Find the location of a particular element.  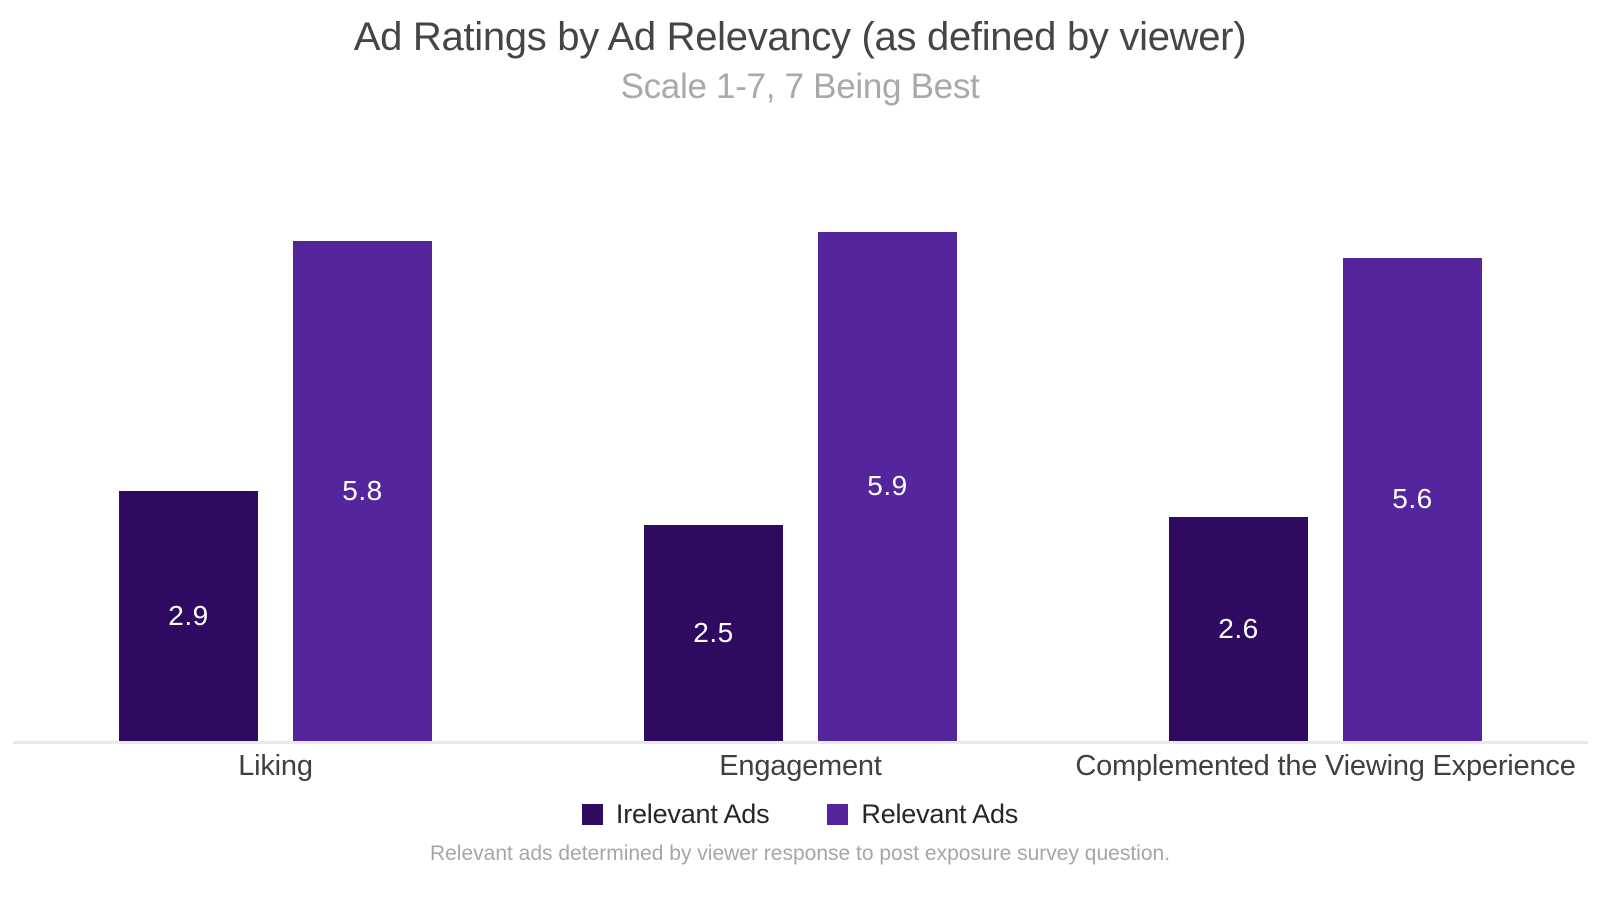

bar-relevant-ads-liking: 5.8 is located at coordinates (362, 490).